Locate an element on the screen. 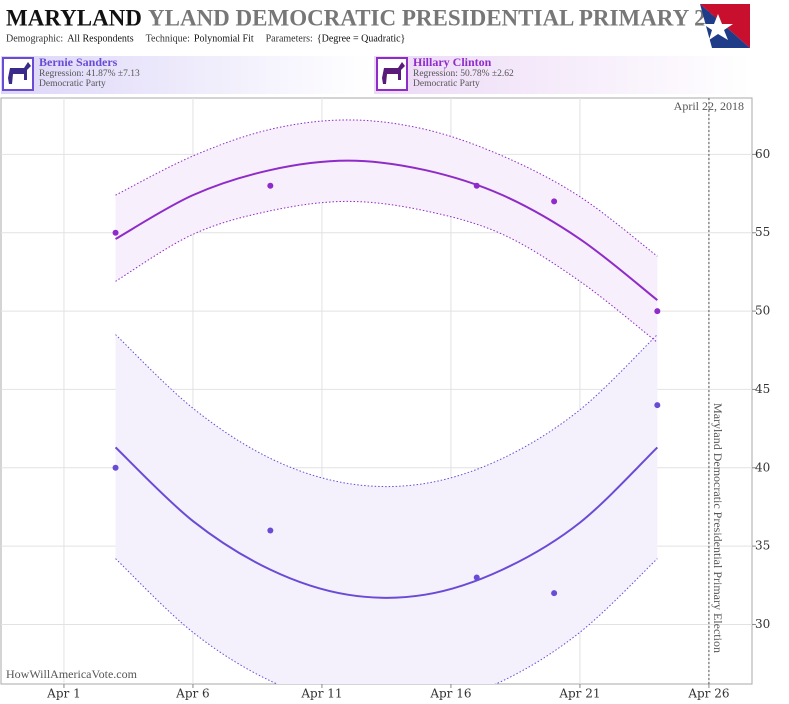 The width and height of the screenshot is (789, 704). x-tick-label: Apr 16 is located at coordinates (450, 694).